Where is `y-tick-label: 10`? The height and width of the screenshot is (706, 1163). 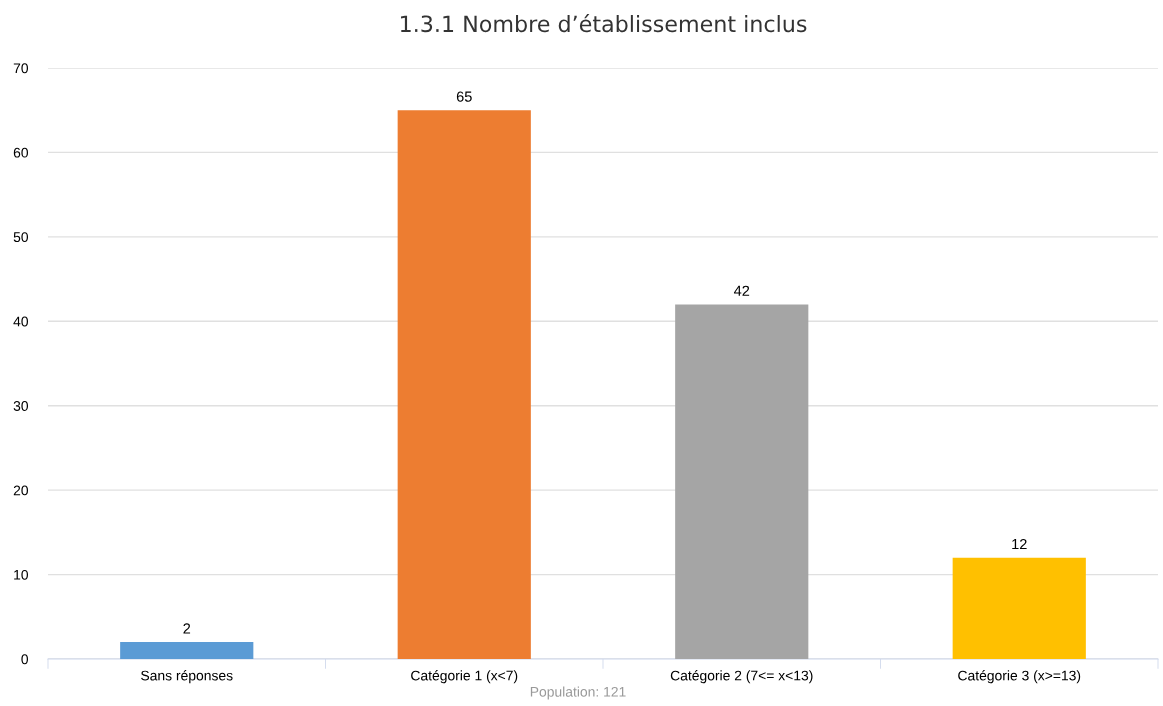 y-tick-label: 10 is located at coordinates (21, 574).